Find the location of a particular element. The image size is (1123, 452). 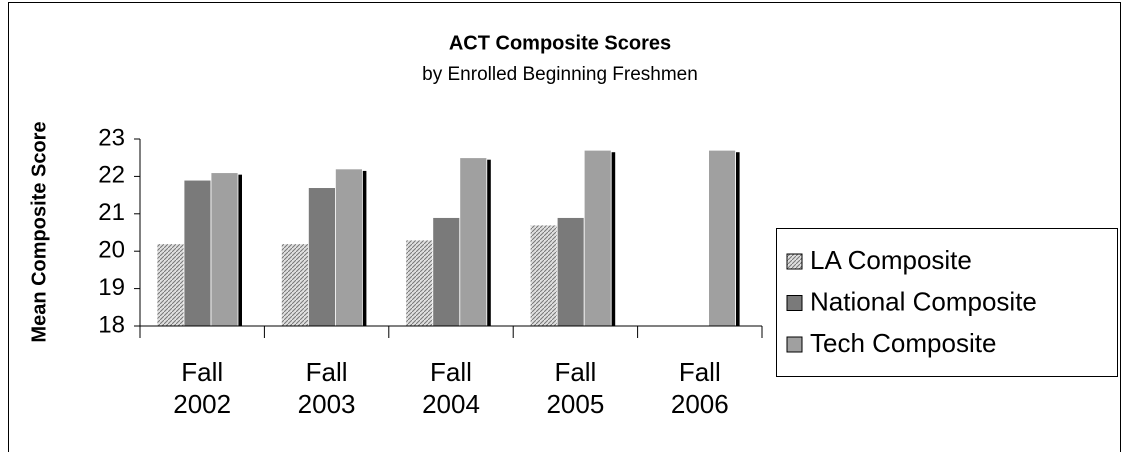

x-tick-label: Fall 2005 is located at coordinates (575, 388).